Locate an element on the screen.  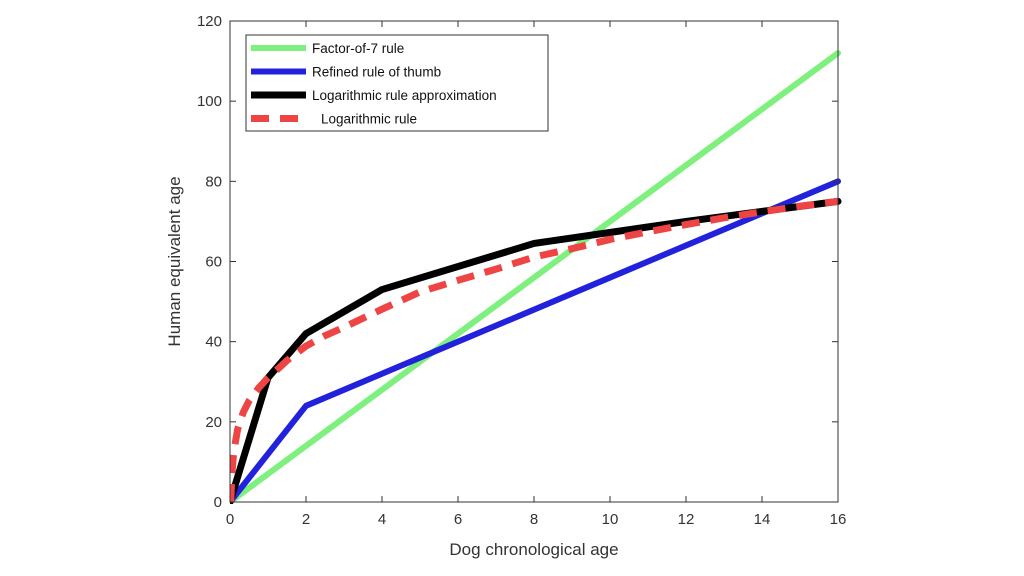
x-tick-label: 14 is located at coordinates (762, 519).